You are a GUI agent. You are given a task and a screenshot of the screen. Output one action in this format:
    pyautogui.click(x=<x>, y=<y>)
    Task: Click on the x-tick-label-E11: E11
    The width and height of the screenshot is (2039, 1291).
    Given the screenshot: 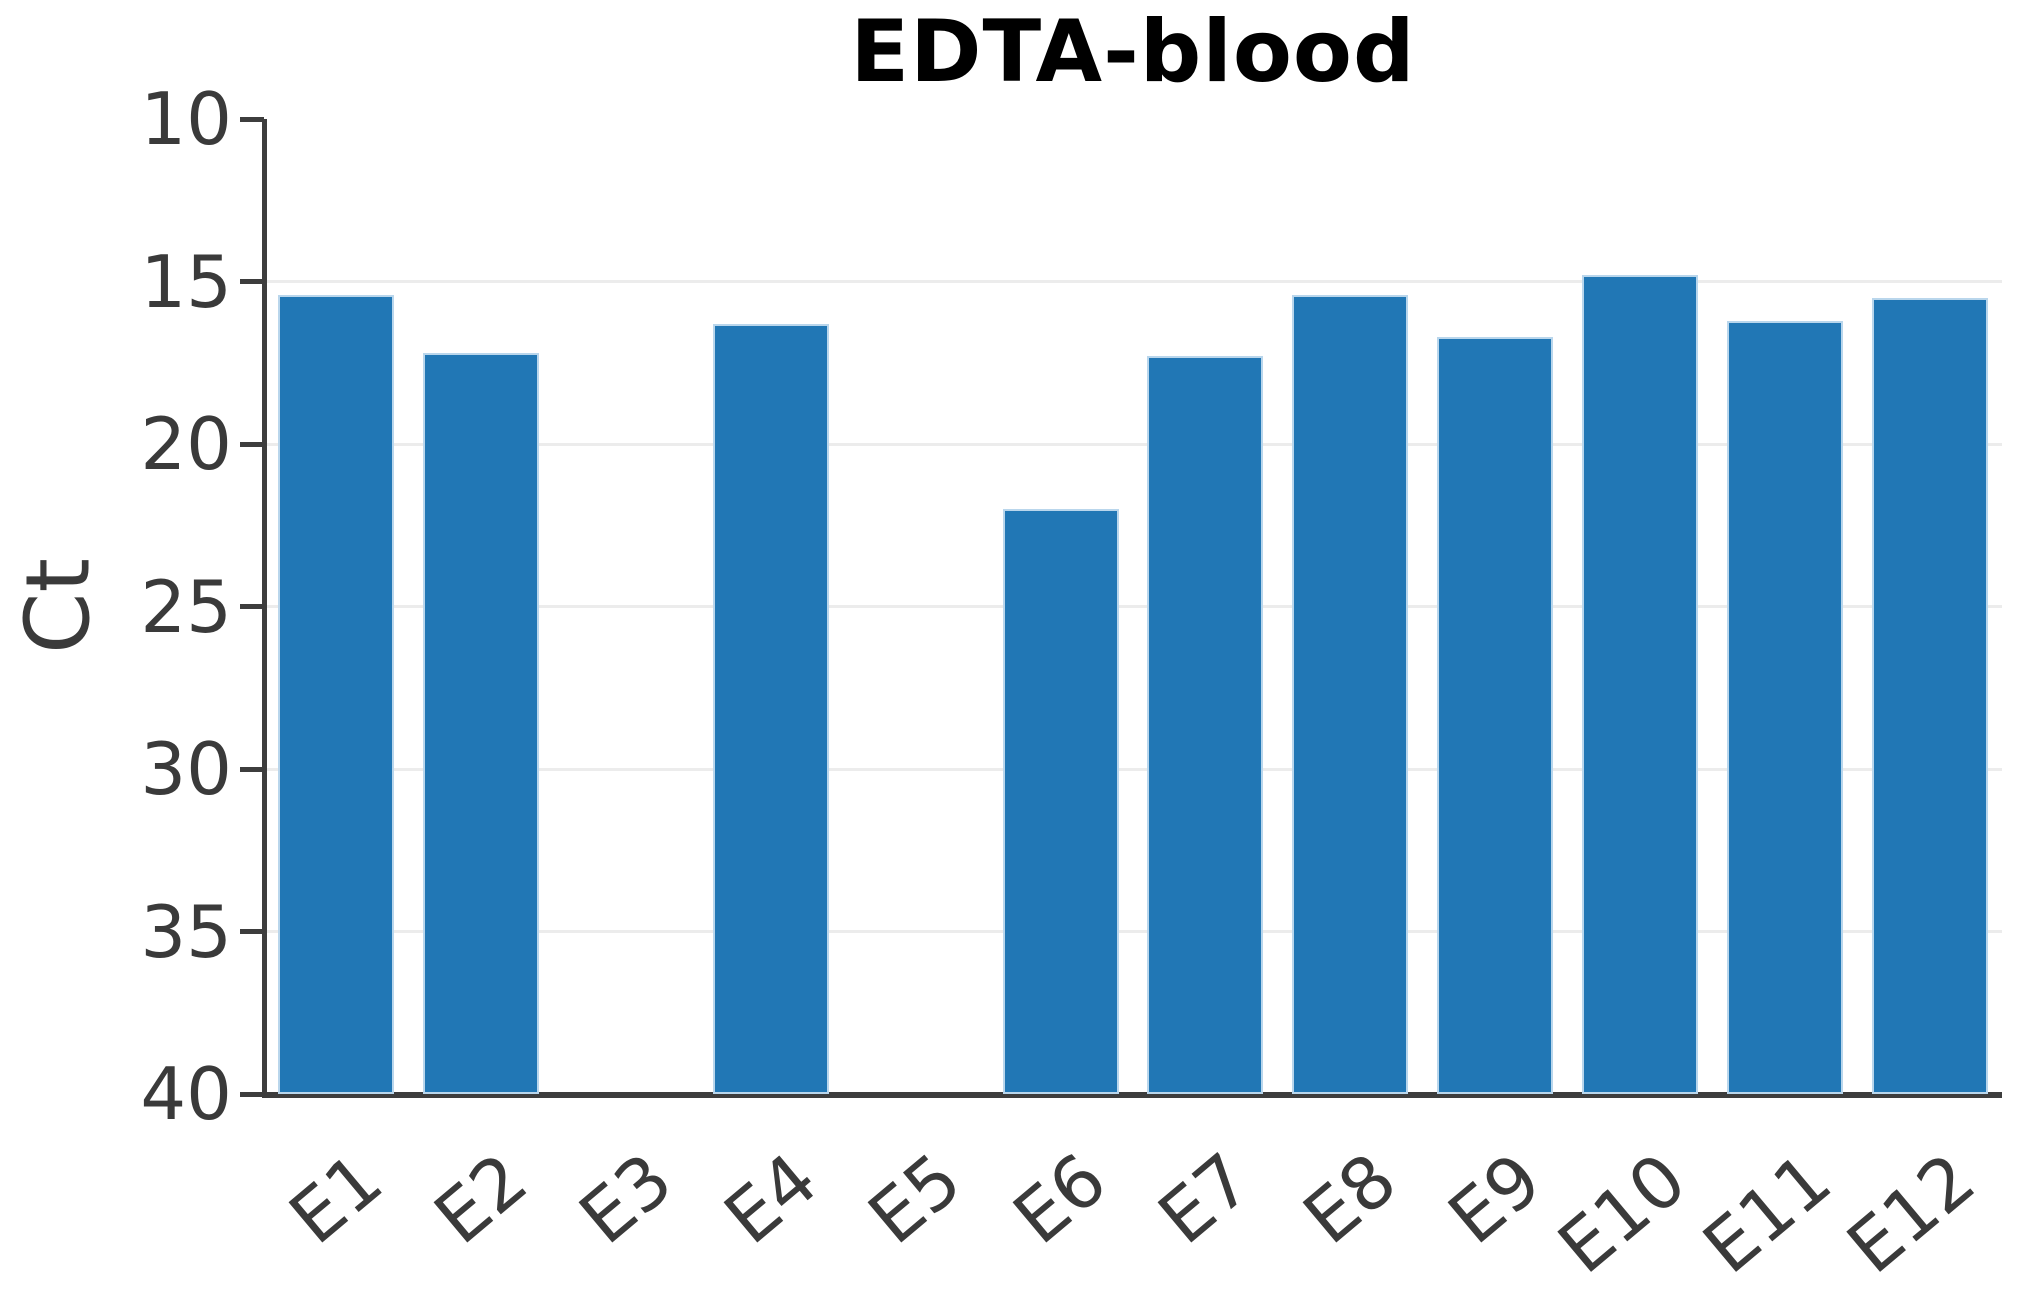 What is the action you would take?
    pyautogui.click(x=1767, y=1213)
    